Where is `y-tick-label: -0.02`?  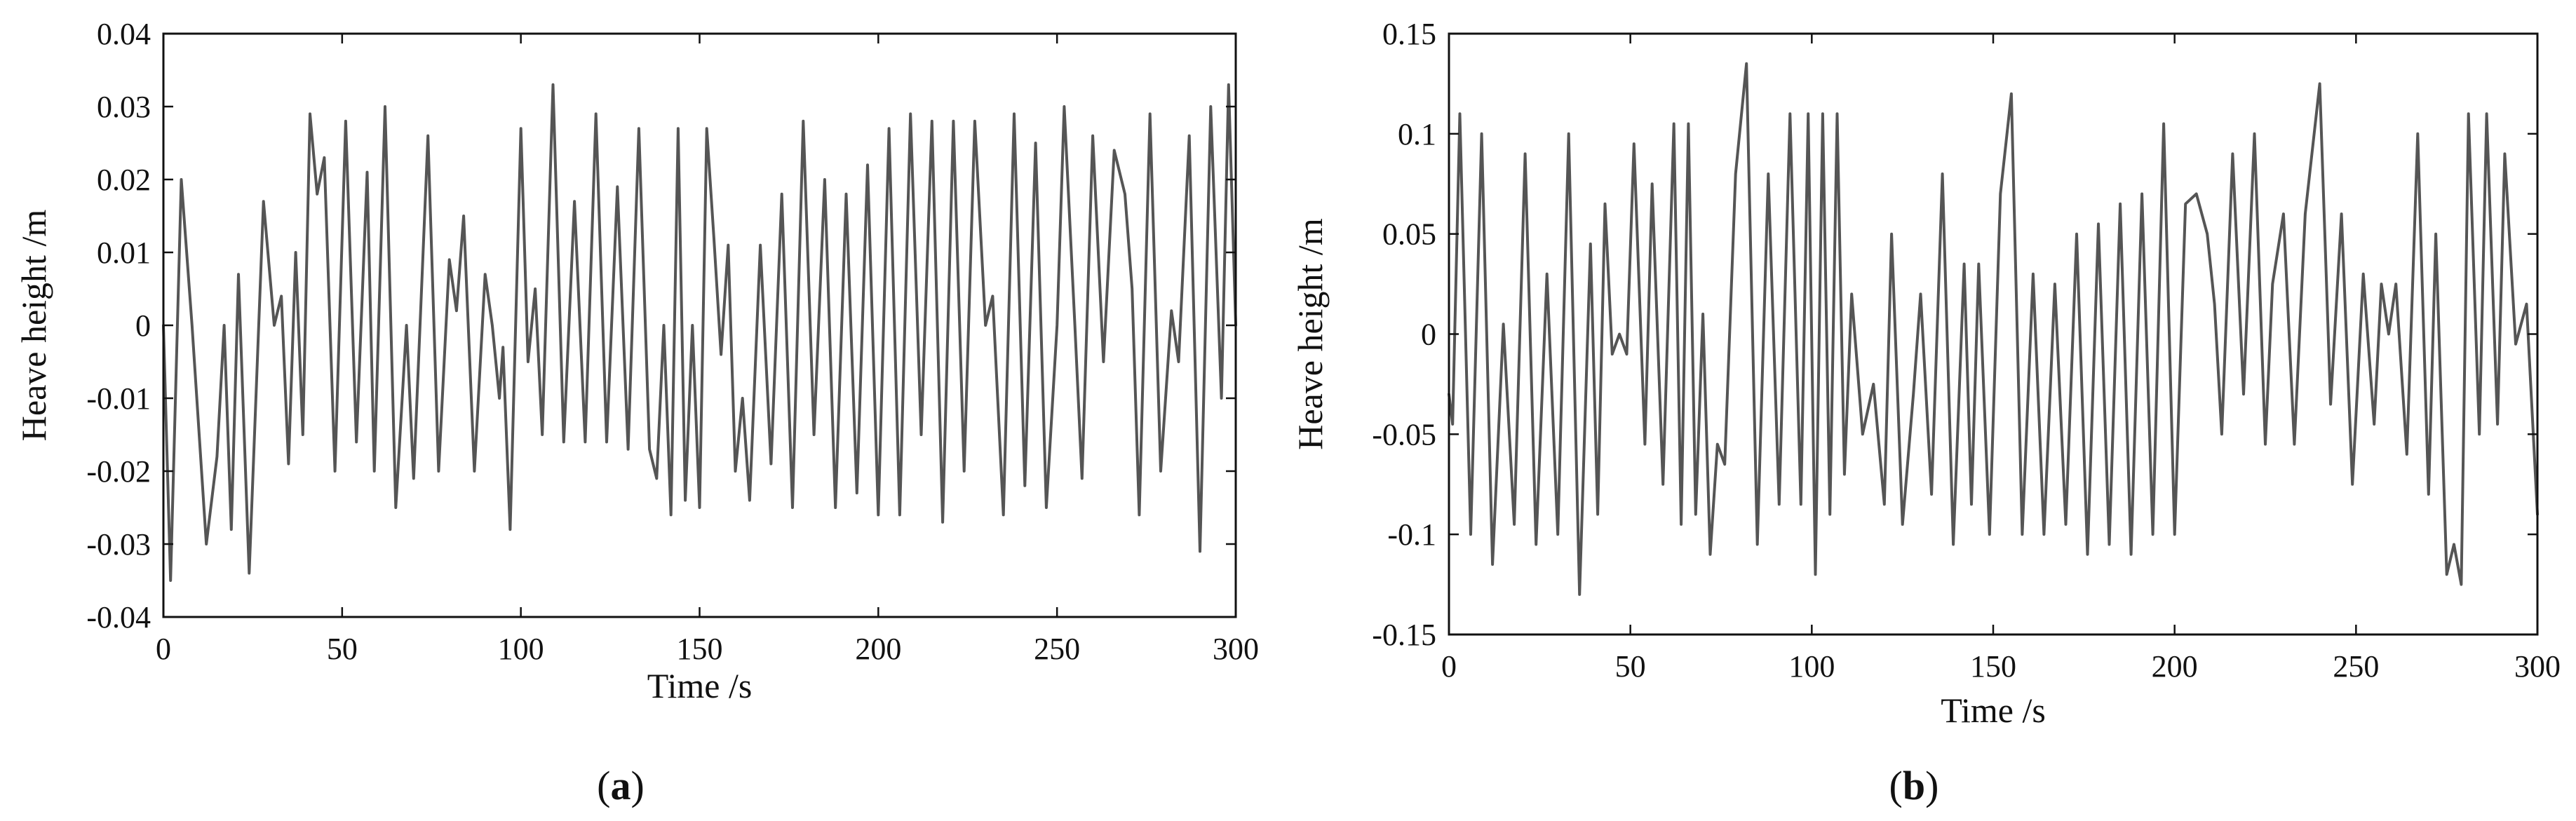 y-tick-label: -0.02 is located at coordinates (118, 471).